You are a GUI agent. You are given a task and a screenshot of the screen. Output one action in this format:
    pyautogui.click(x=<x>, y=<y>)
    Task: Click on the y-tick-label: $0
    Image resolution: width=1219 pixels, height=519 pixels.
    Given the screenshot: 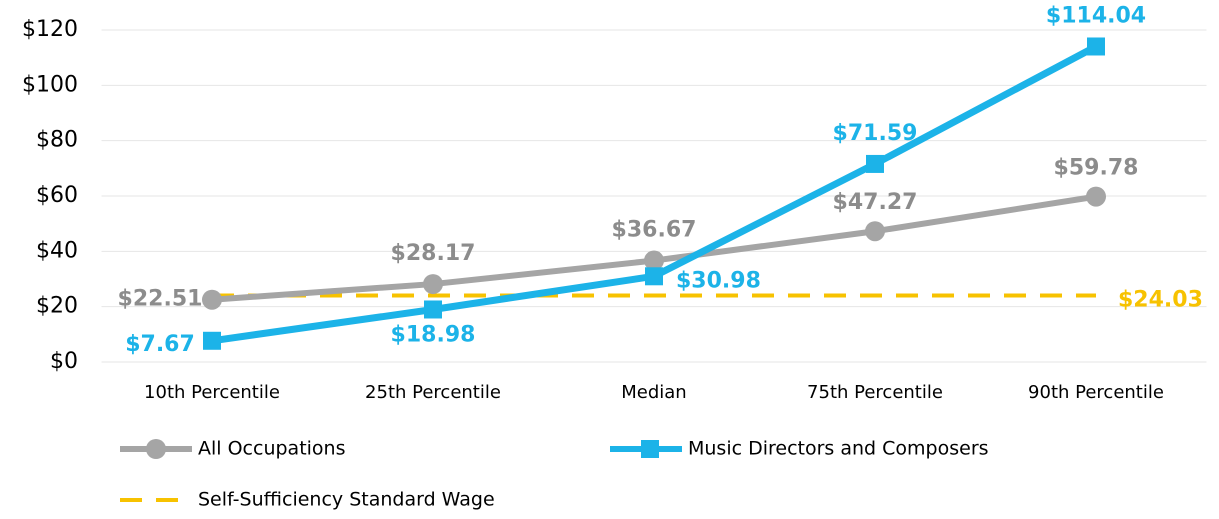 What is the action you would take?
    pyautogui.click(x=64, y=361)
    